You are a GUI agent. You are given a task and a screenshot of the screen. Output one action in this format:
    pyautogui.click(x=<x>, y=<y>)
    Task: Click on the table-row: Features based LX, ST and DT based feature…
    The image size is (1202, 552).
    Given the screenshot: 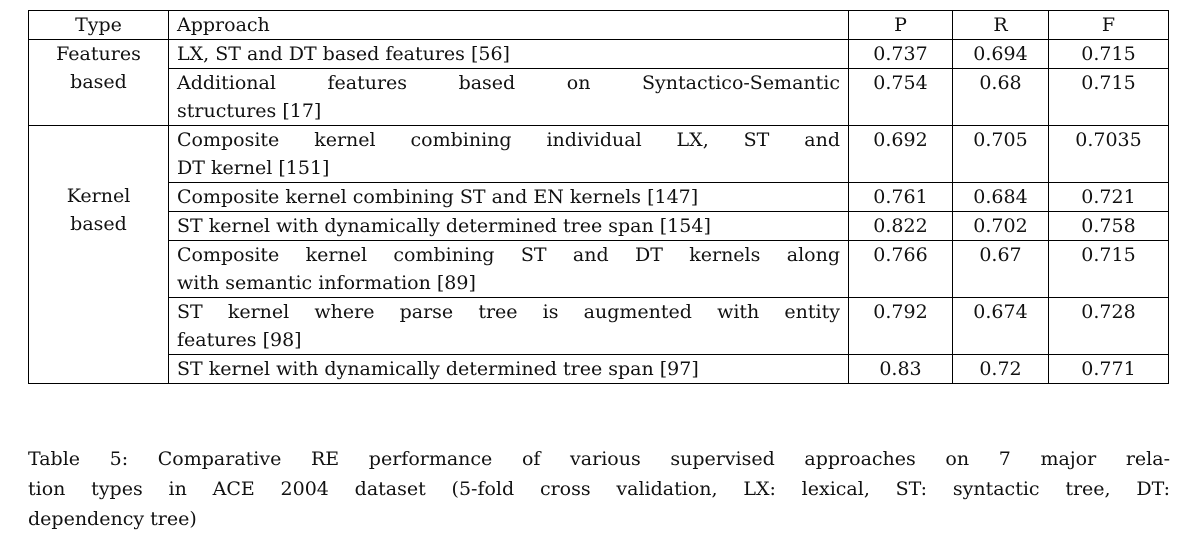 What is the action you would take?
    pyautogui.click(x=598, y=82)
    